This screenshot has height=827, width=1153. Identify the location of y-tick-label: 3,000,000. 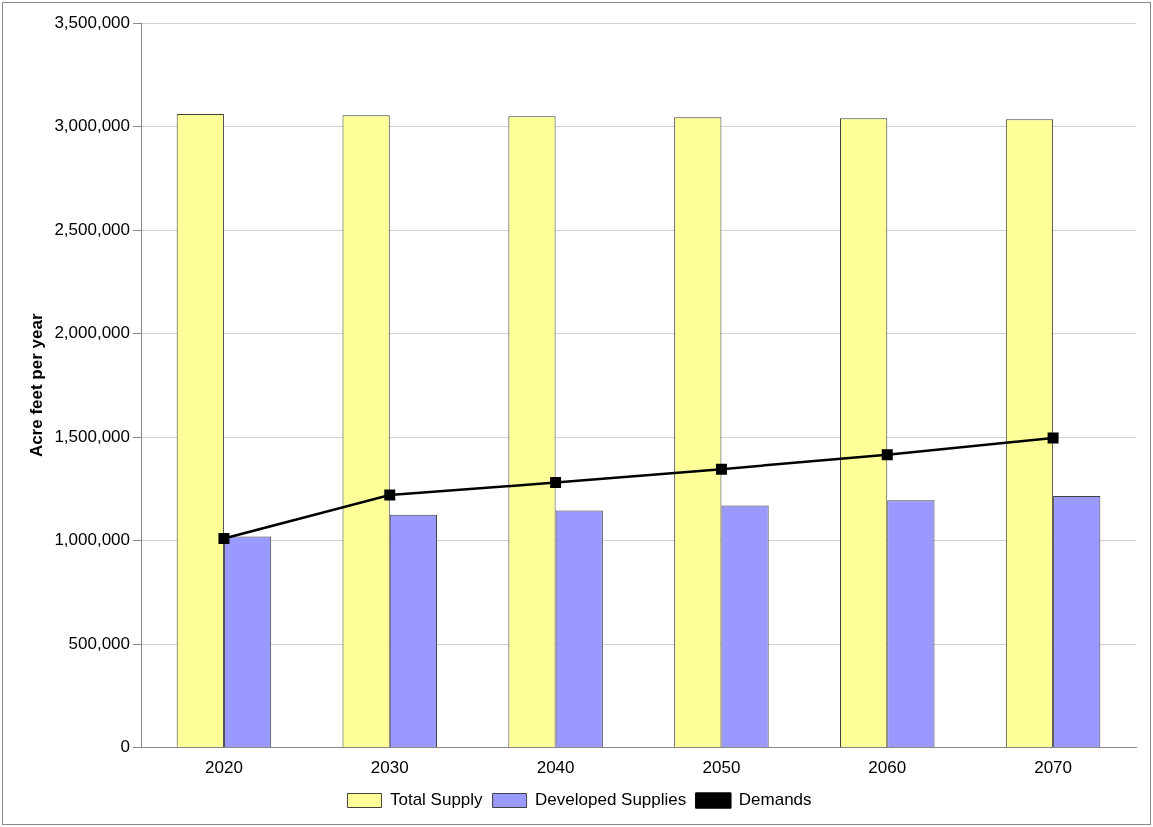
(92, 126).